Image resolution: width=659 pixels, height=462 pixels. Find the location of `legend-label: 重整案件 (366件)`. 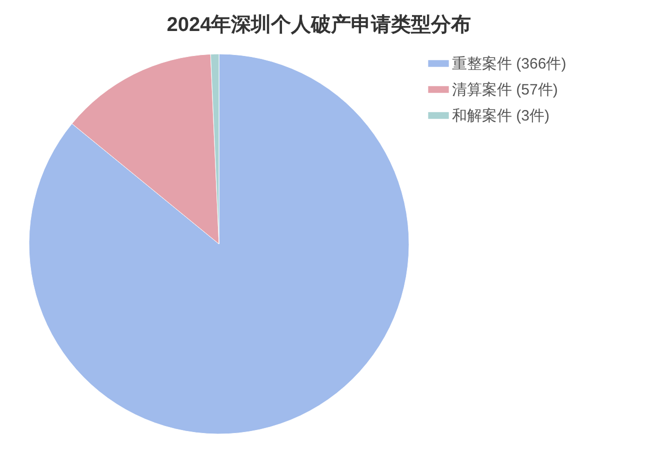

legend-label: 重整案件 (366件) is located at coordinates (509, 64).